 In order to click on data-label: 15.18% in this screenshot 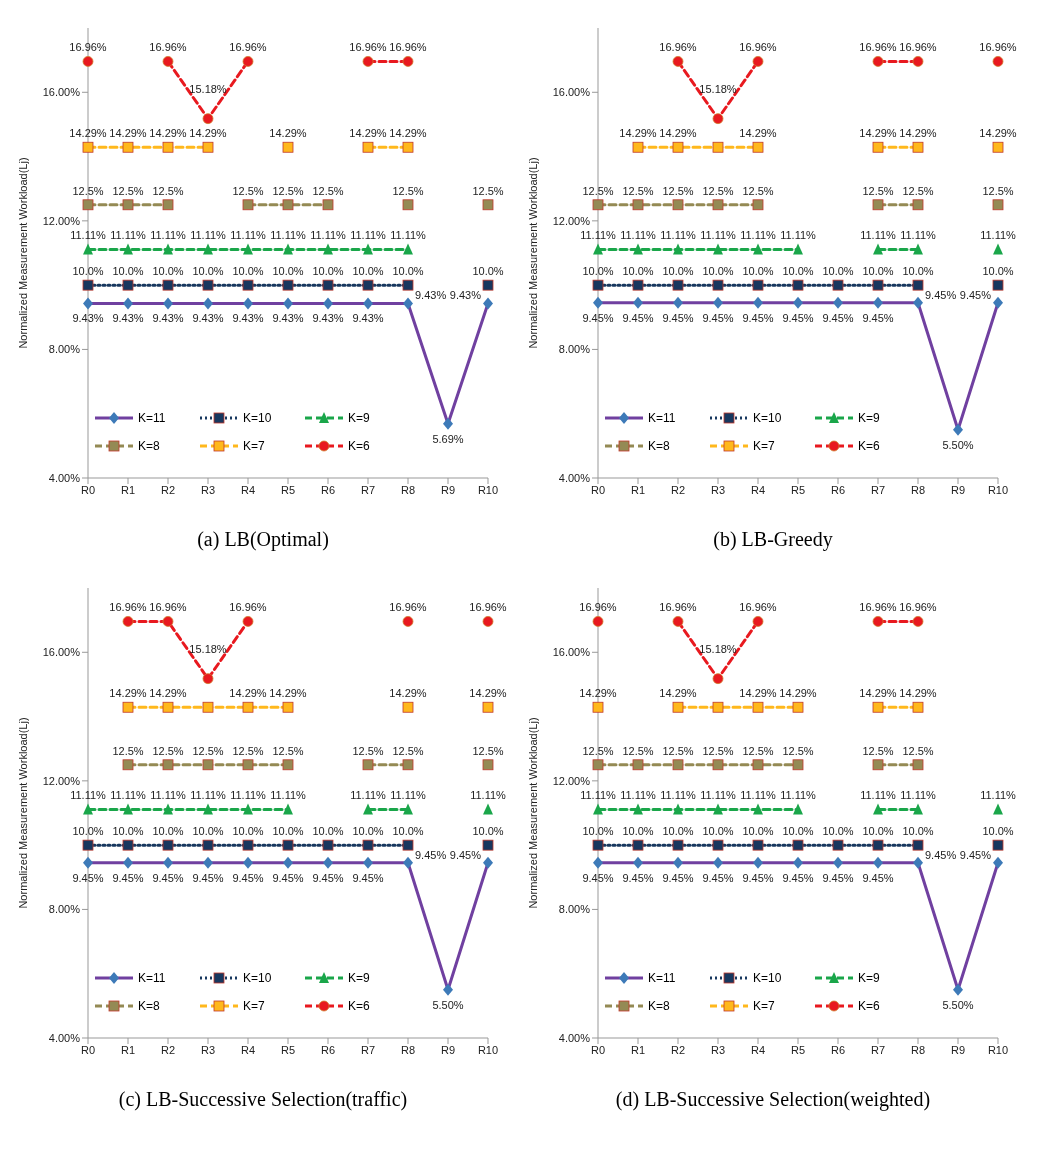, I will do `click(208, 648)`.